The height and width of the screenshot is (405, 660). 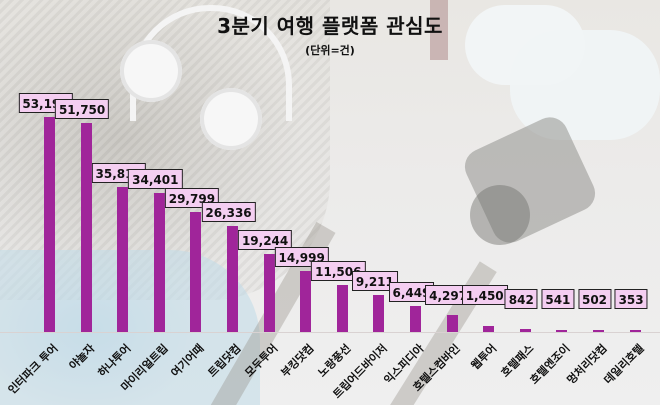 I want to click on x-tick-label: 인터파크 투어, so click(x=33, y=369).